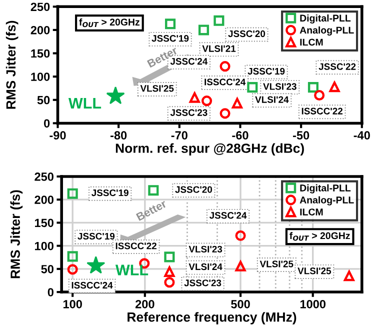 This screenshot has height=333, width=385. I want to click on x-tick-label: 500, so click(240, 304).